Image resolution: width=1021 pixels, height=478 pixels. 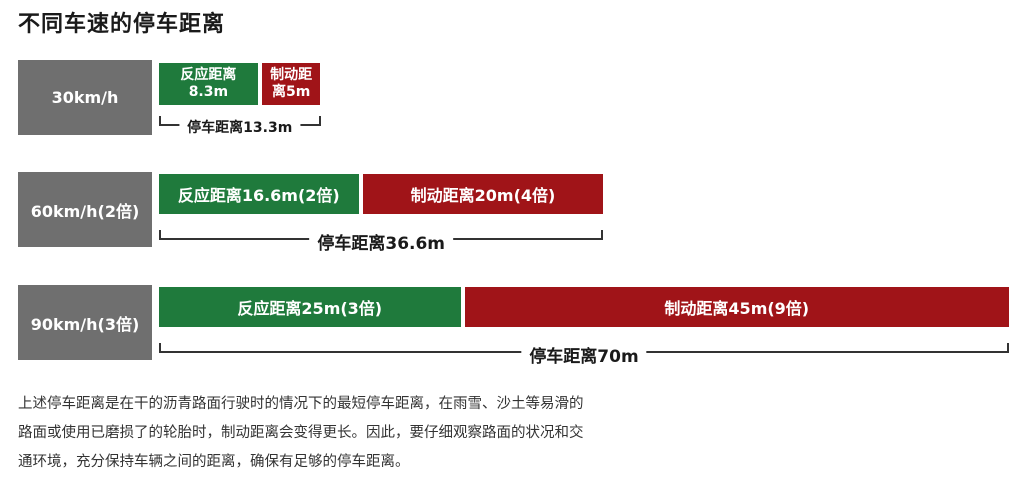 I want to click on reaction-distance-label-text: 反应距离25m(3倍), so click(x=310, y=308).